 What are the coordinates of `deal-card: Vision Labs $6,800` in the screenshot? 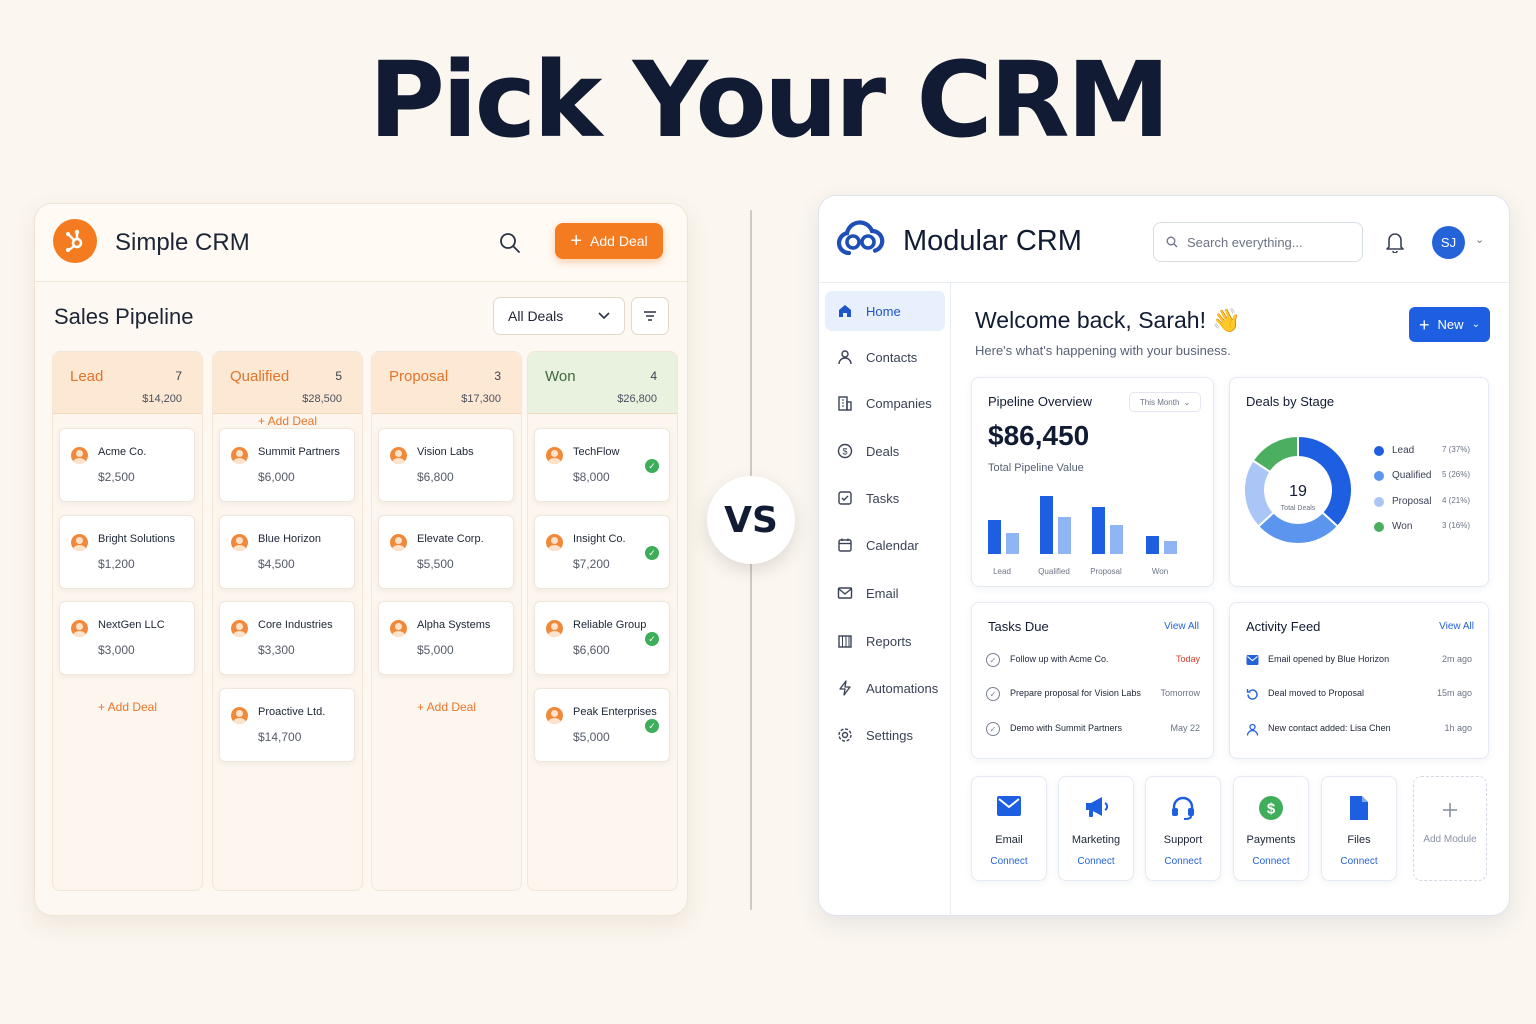 It's located at (446, 465).